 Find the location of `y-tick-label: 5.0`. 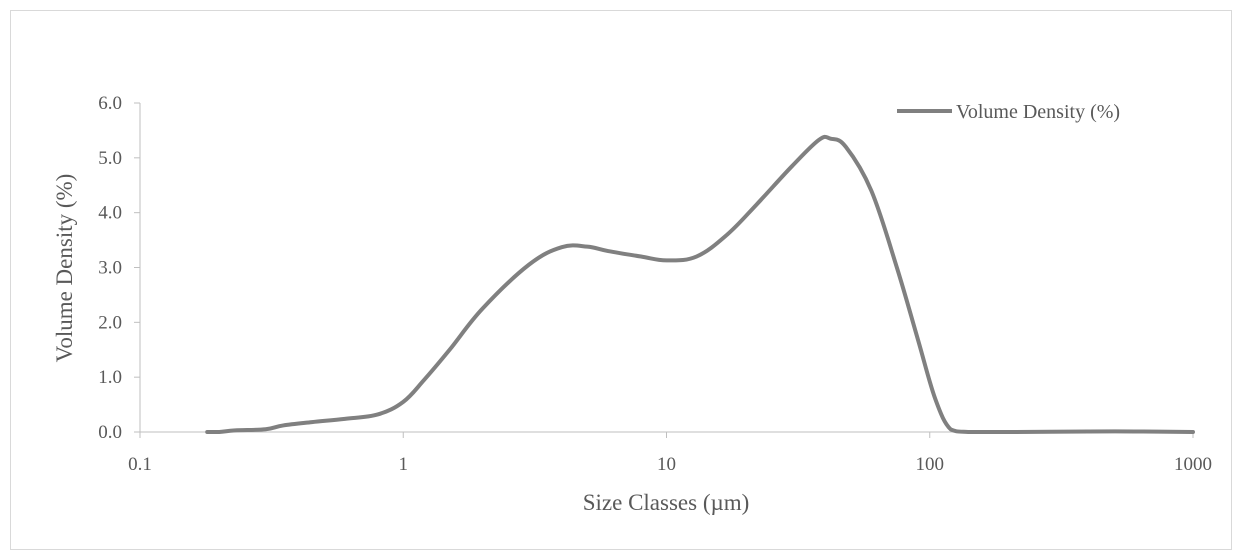

y-tick-label: 5.0 is located at coordinates (110, 158).